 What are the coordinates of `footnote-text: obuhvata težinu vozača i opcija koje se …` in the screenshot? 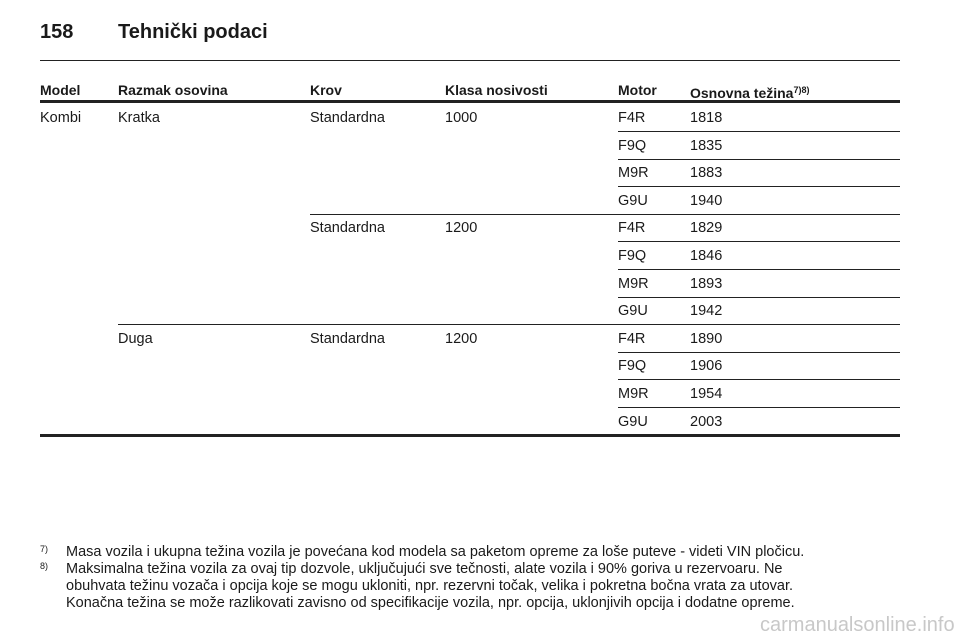 It's located at (430, 586).